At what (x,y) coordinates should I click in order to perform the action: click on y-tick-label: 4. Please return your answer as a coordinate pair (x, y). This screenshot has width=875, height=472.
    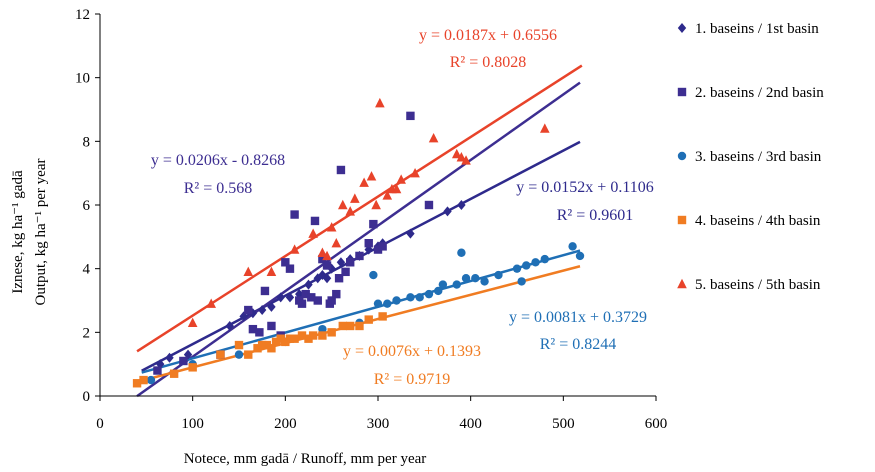
    Looking at the image, I should click on (87, 270).